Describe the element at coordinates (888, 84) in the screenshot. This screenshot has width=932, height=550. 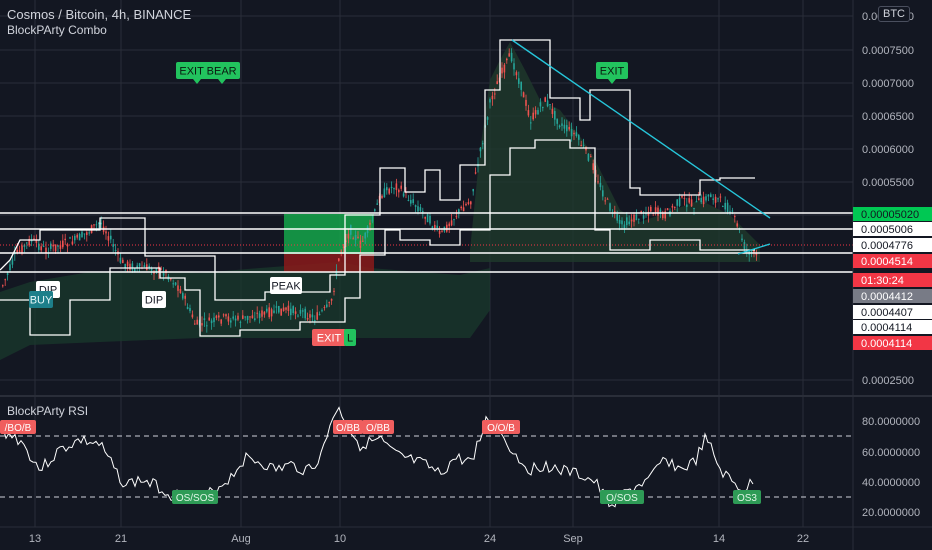
I see `price-tick: 0.0007000` at that location.